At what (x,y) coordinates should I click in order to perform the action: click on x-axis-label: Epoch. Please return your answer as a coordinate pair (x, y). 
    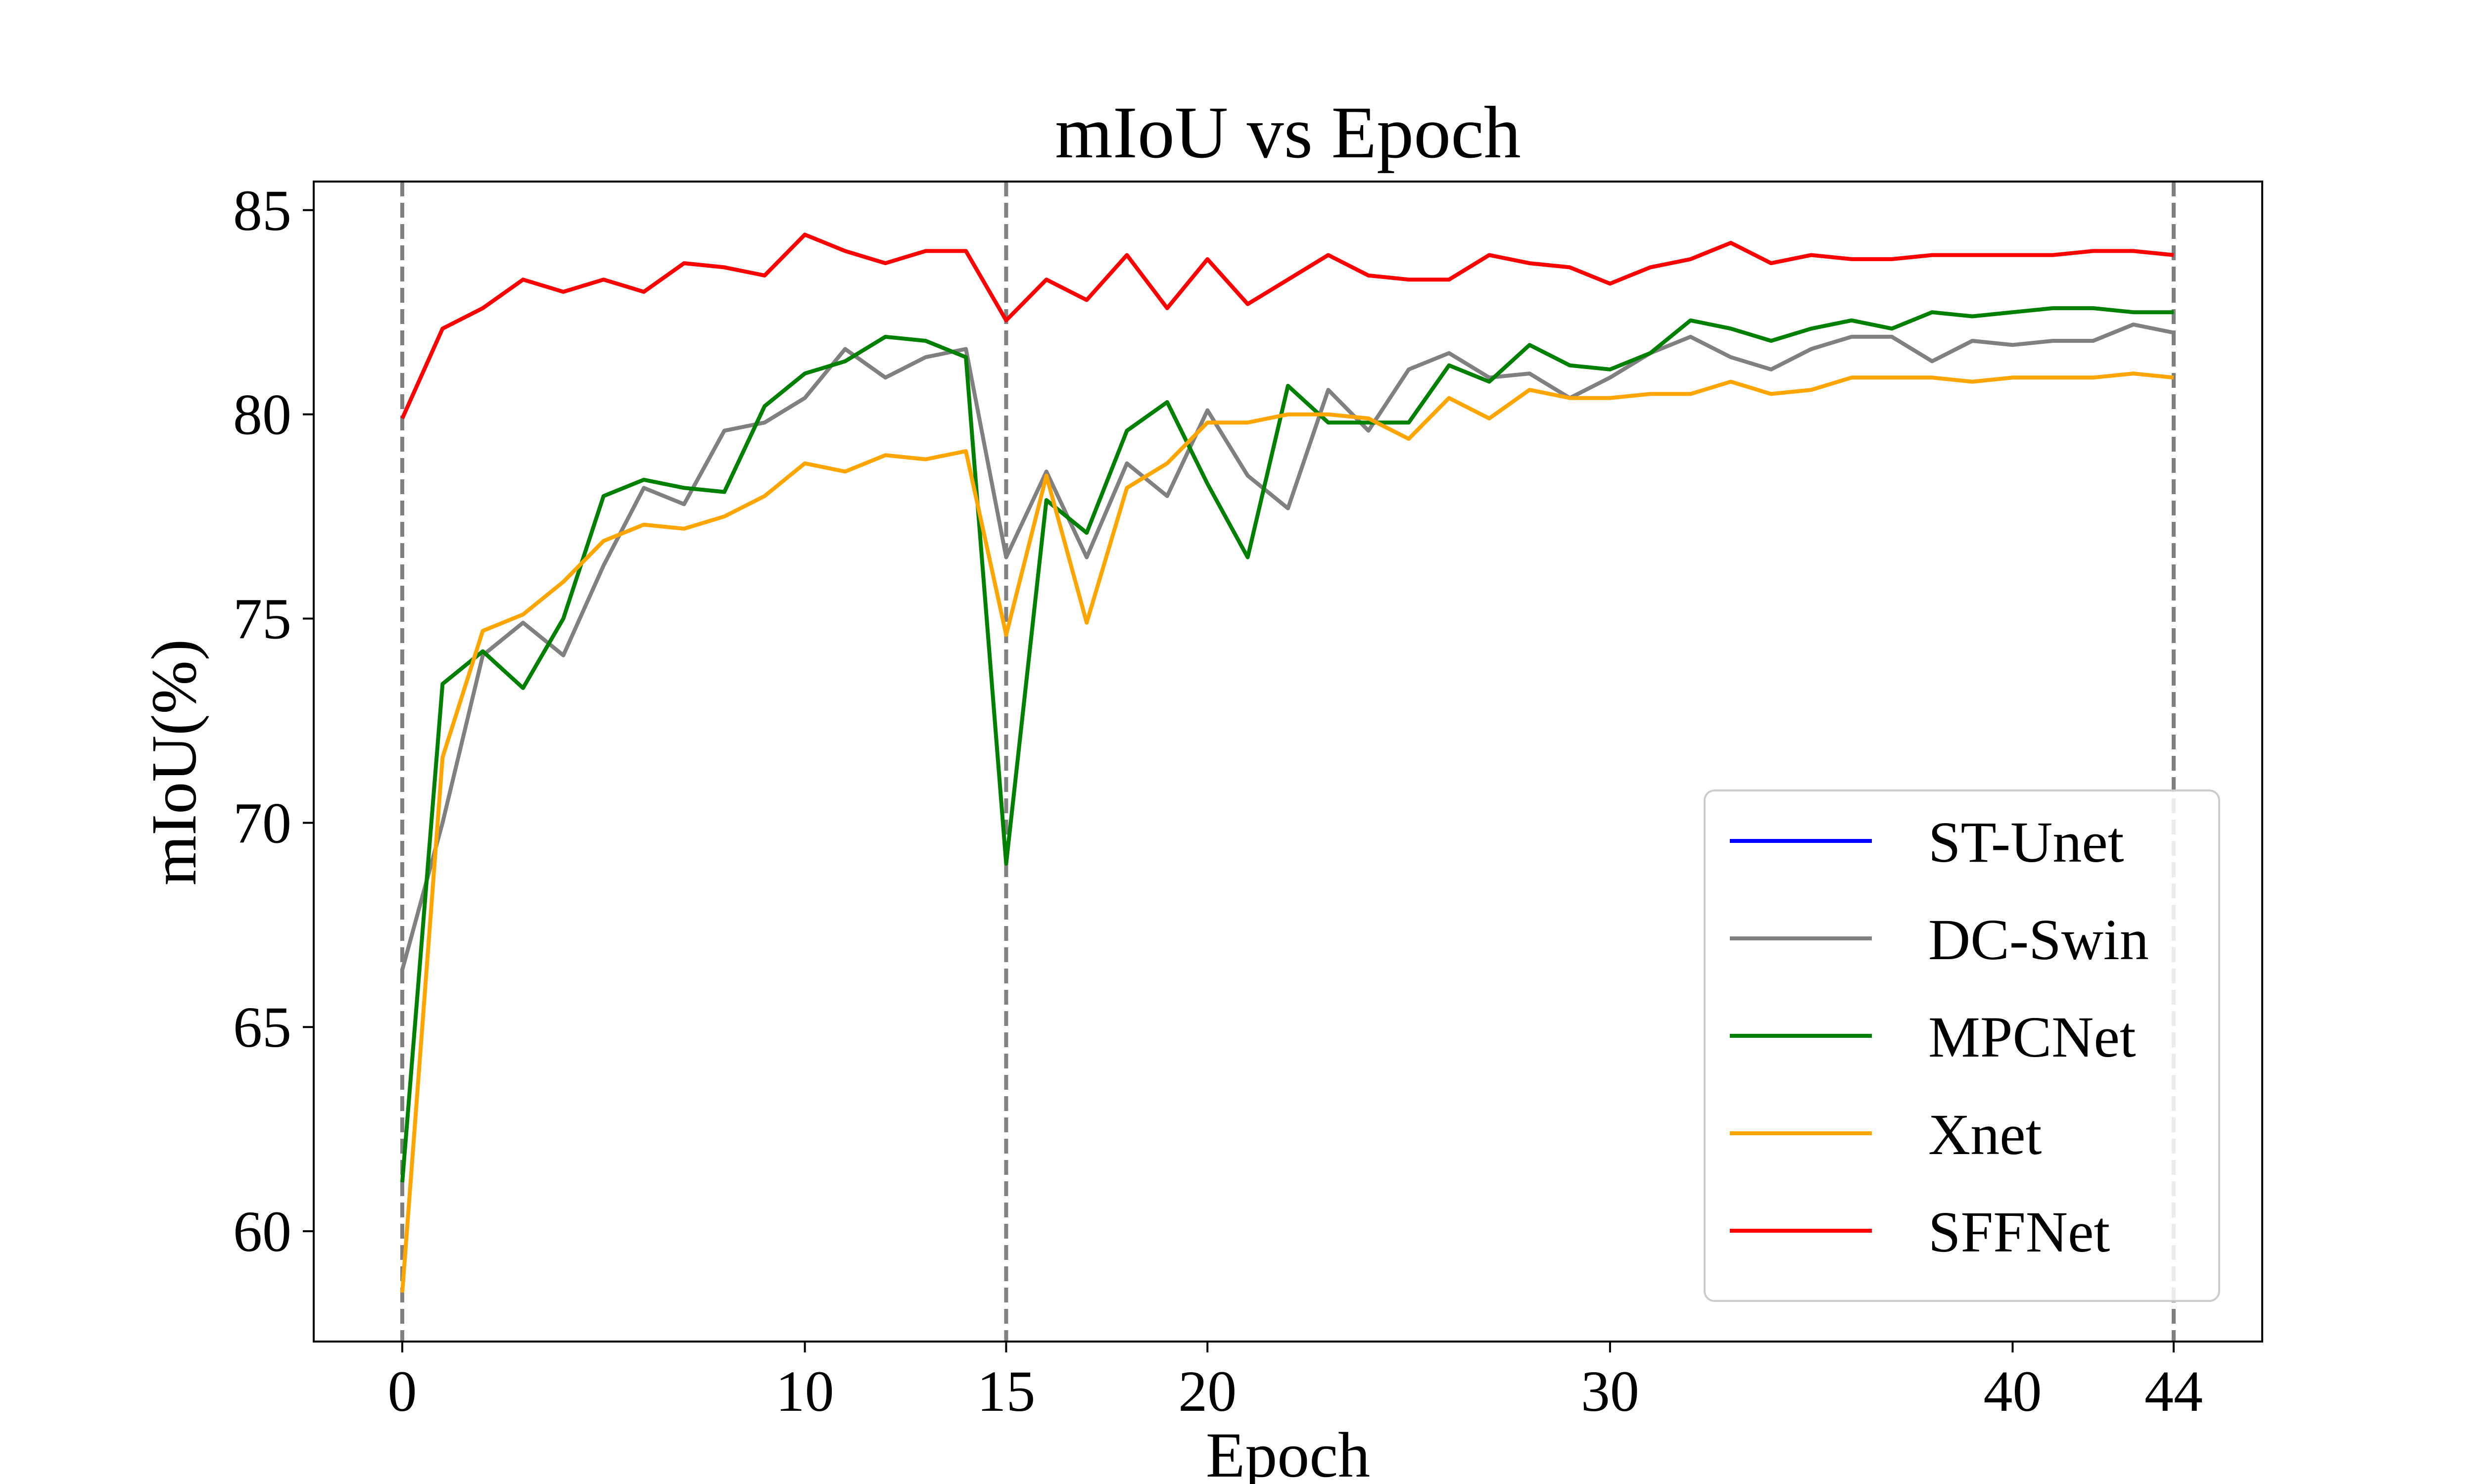
    Looking at the image, I should click on (1288, 1452).